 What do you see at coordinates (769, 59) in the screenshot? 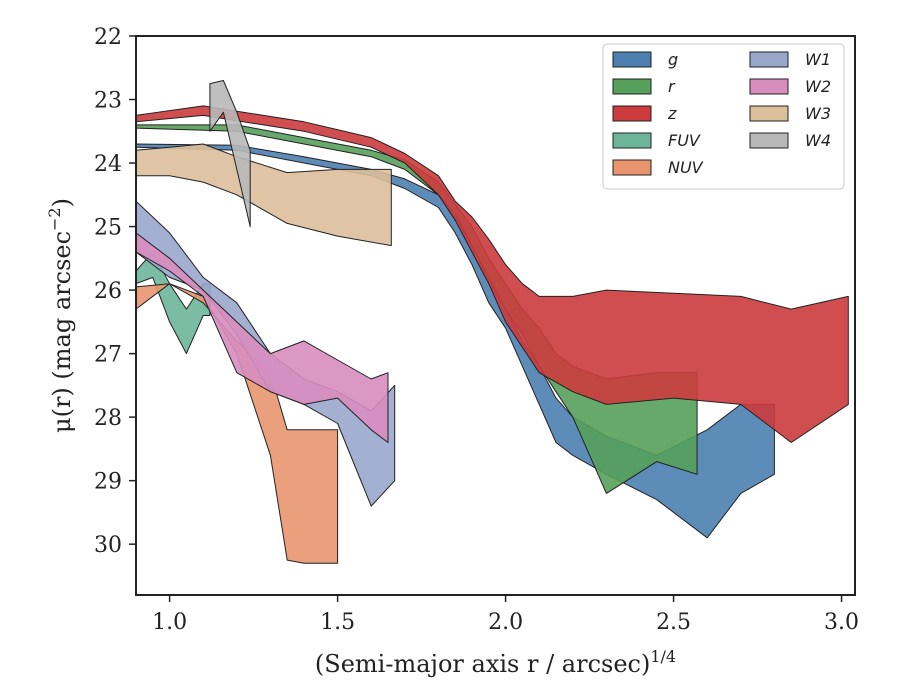
I see `legend-swatch-w1` at bounding box center [769, 59].